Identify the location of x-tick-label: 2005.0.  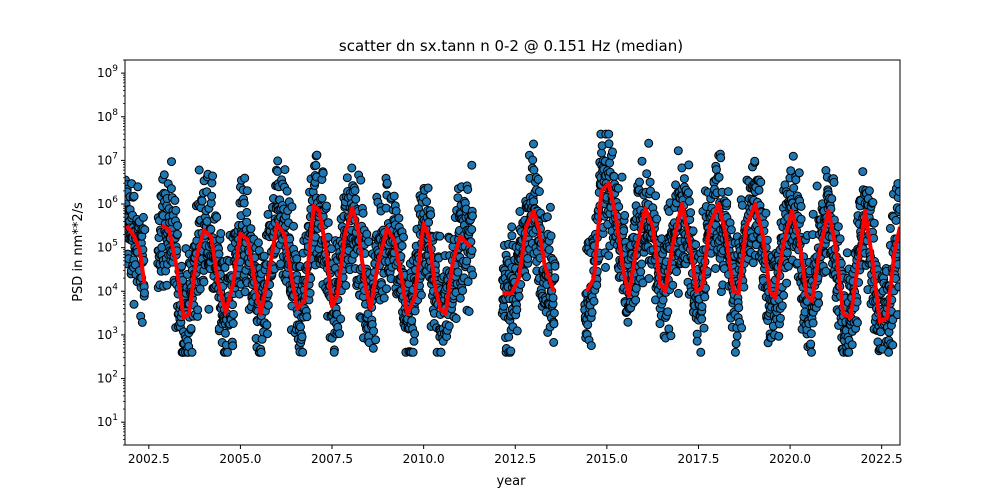
(240, 459).